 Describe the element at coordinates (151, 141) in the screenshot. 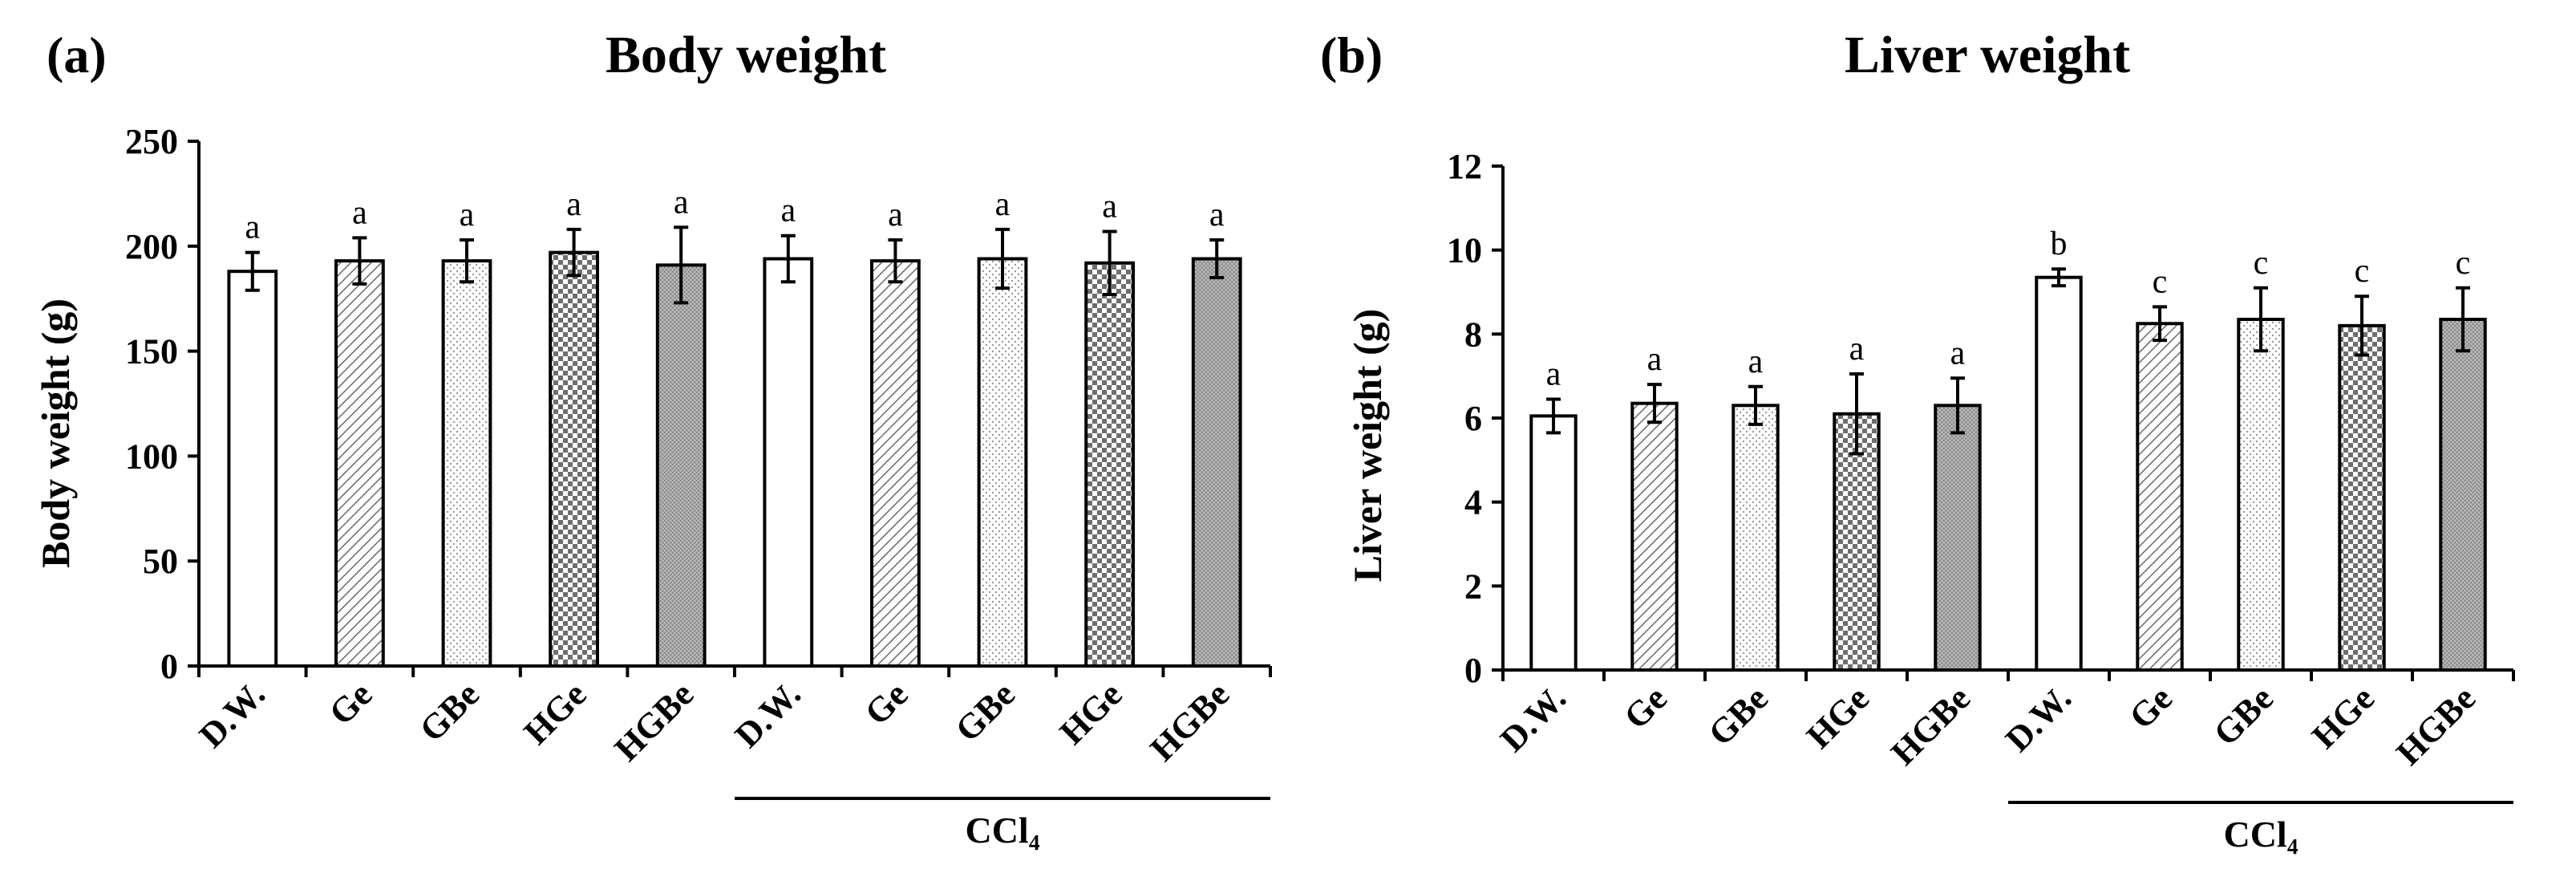

I see `y-tick-label: 250` at that location.